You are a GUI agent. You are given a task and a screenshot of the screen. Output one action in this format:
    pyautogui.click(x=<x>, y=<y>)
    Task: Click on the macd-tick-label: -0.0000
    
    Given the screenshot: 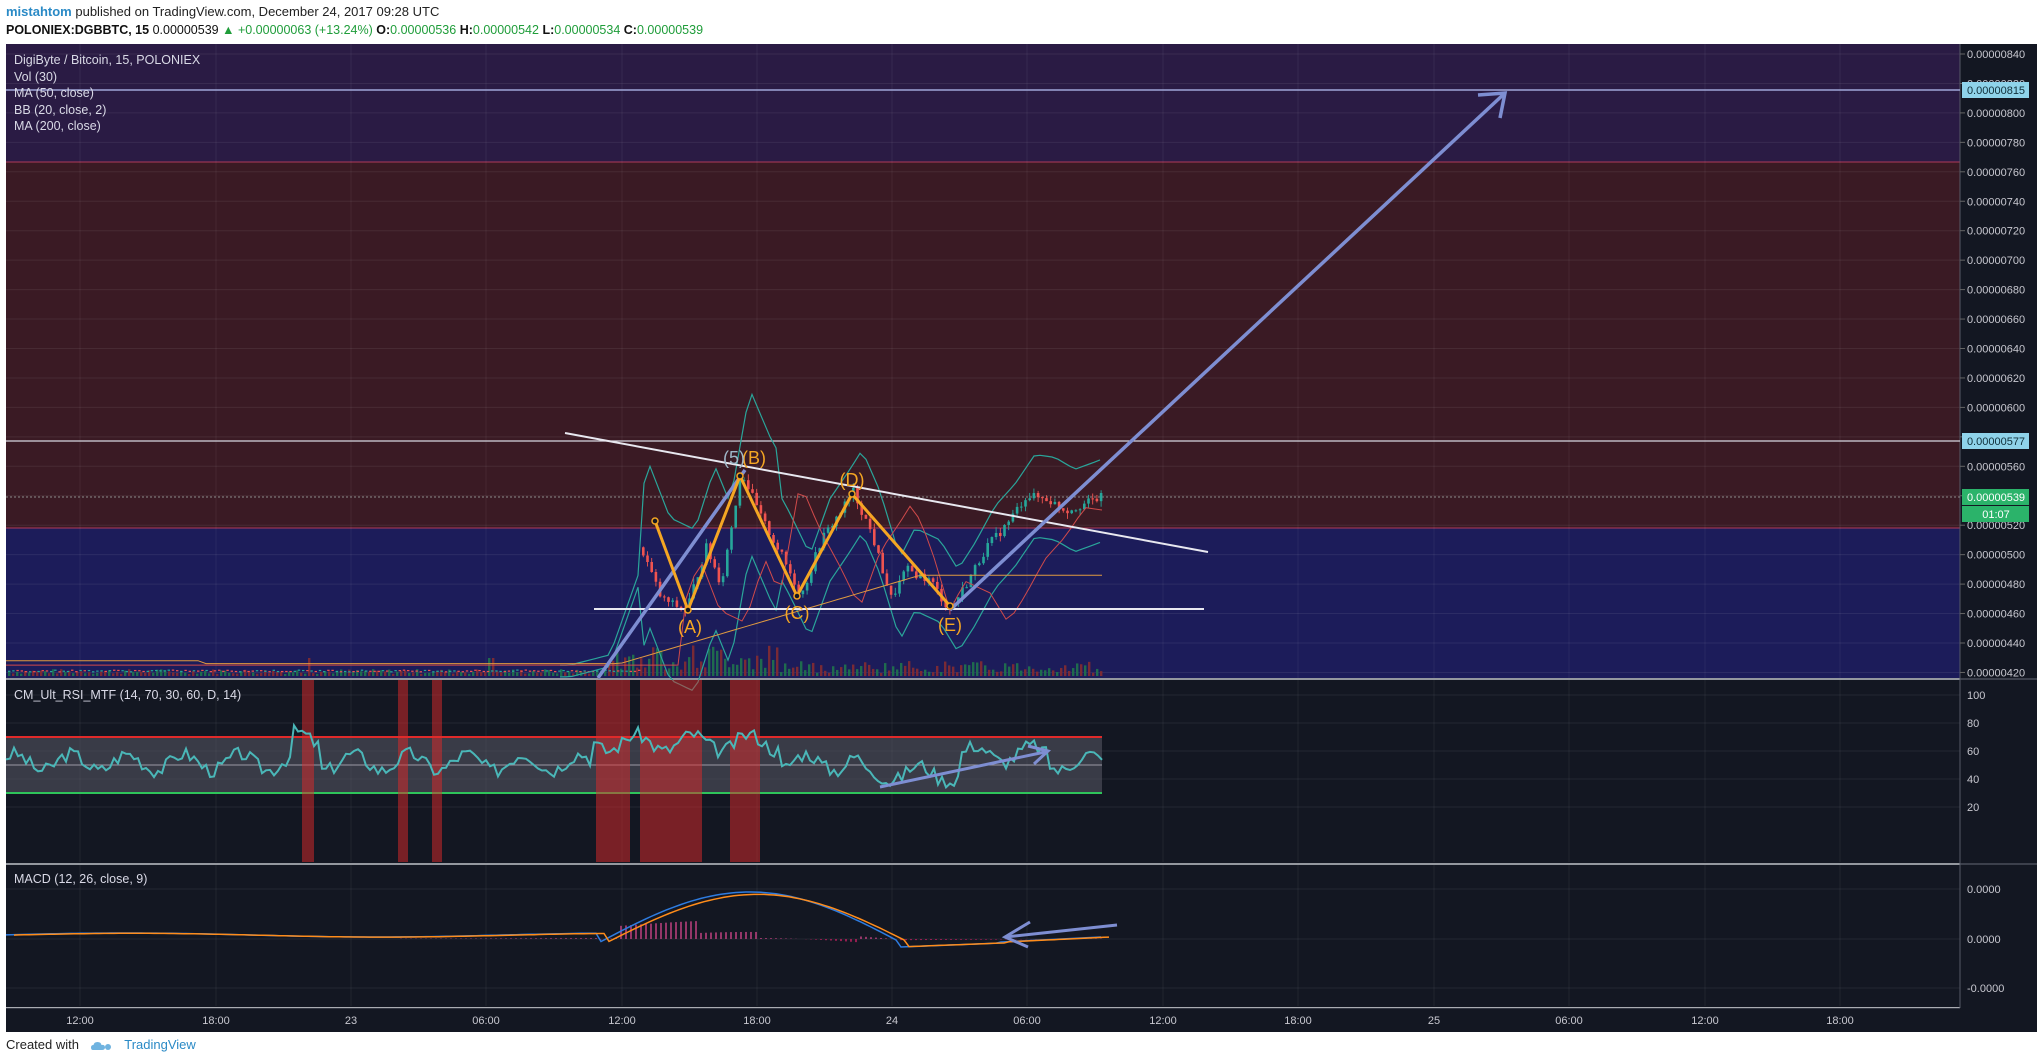 What is the action you would take?
    pyautogui.click(x=1985, y=989)
    